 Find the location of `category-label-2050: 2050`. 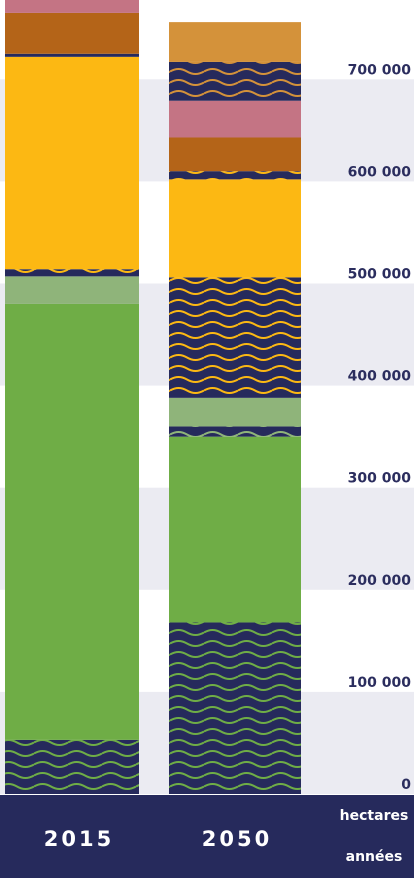

category-label-2050: 2050 is located at coordinates (237, 839).